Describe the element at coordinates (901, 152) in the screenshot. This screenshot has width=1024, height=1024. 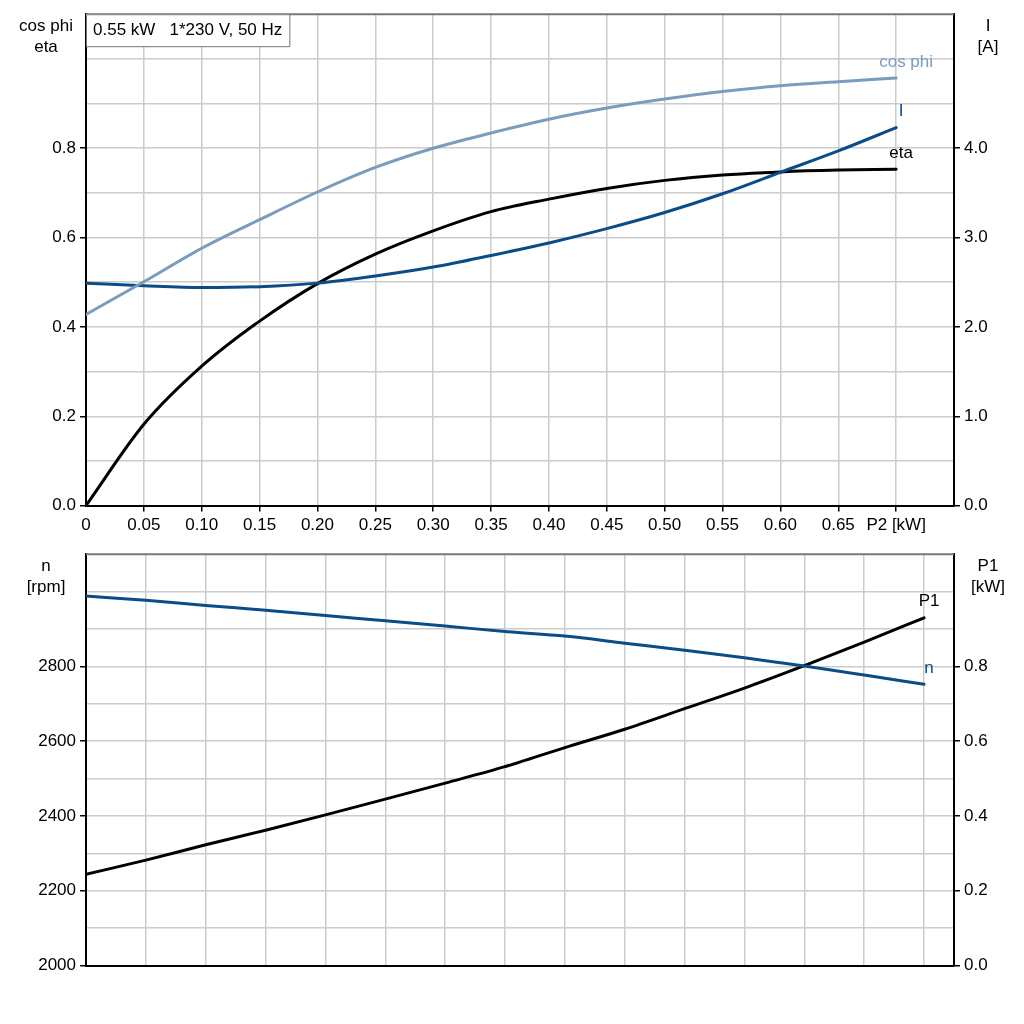
I see `series-label: eta` at that location.